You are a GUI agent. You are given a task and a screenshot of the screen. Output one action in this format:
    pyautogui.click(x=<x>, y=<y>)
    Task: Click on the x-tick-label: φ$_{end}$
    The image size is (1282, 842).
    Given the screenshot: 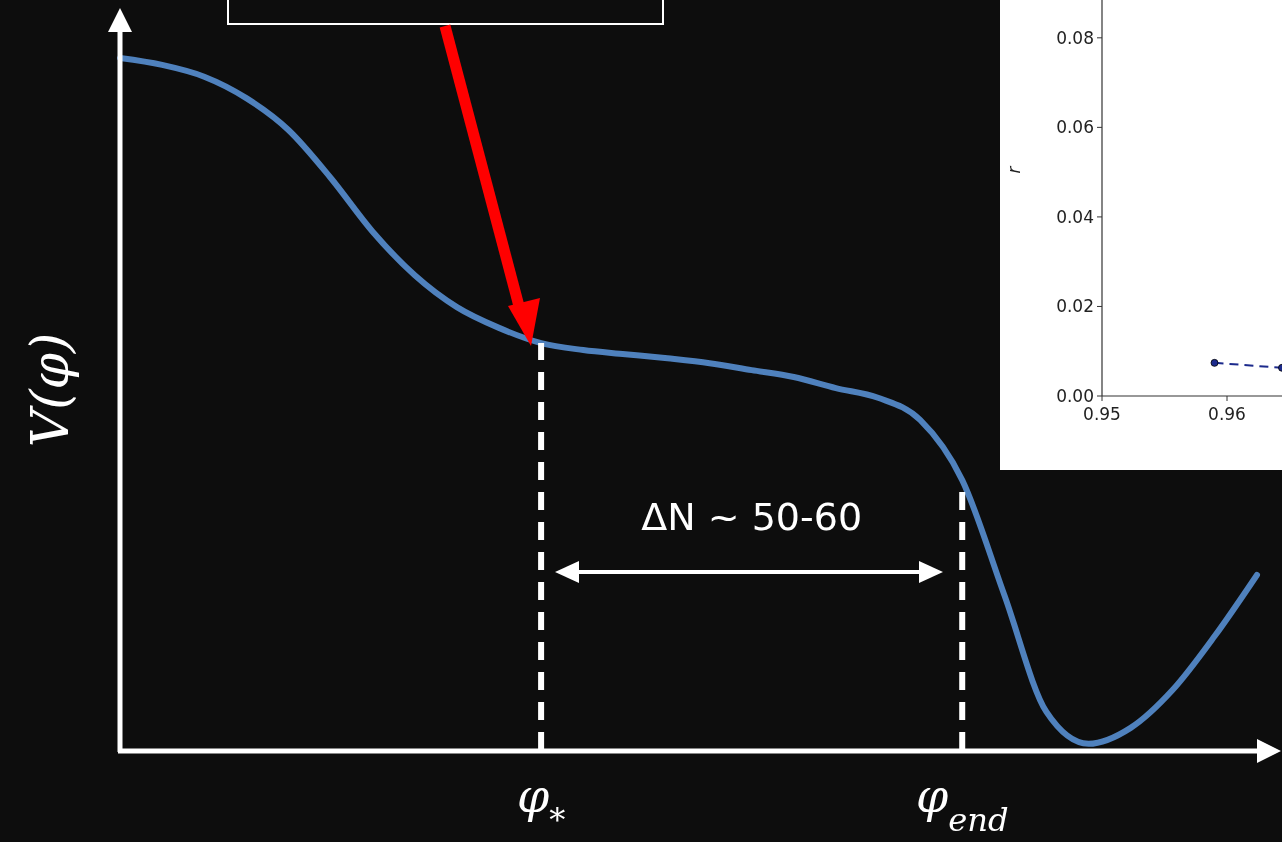 What is the action you would take?
    pyautogui.click(x=962, y=804)
    